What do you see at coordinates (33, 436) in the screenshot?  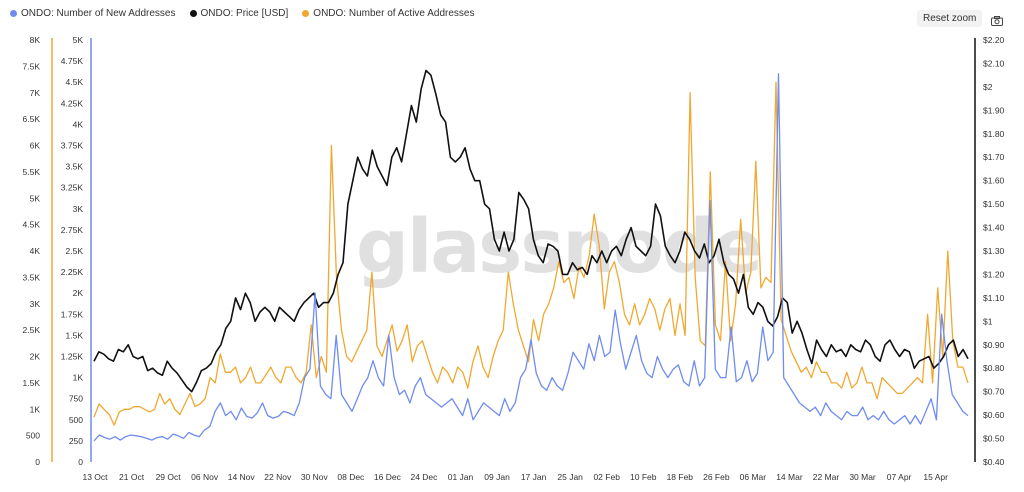 I see `active-addresses-tick-label: 500` at bounding box center [33, 436].